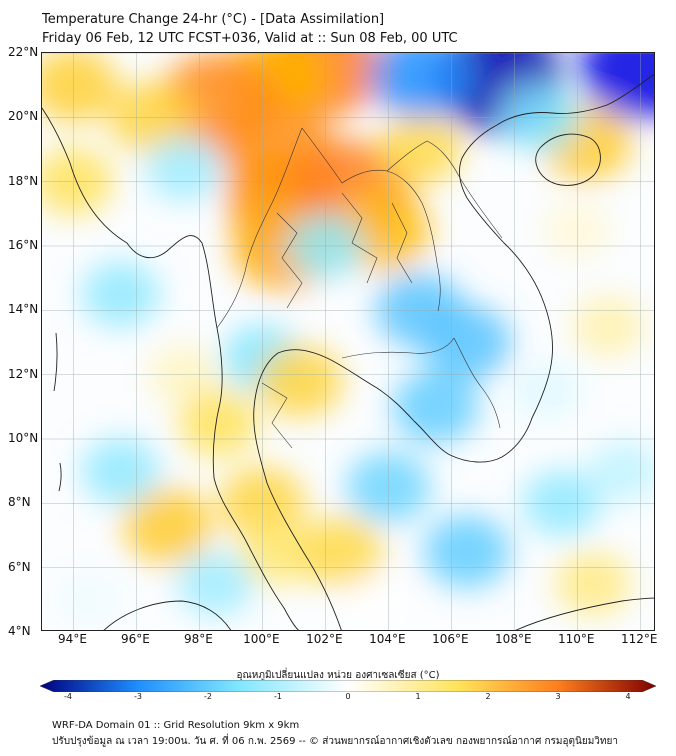  I want to click on lon-tick-label: 96°E, so click(135, 639).